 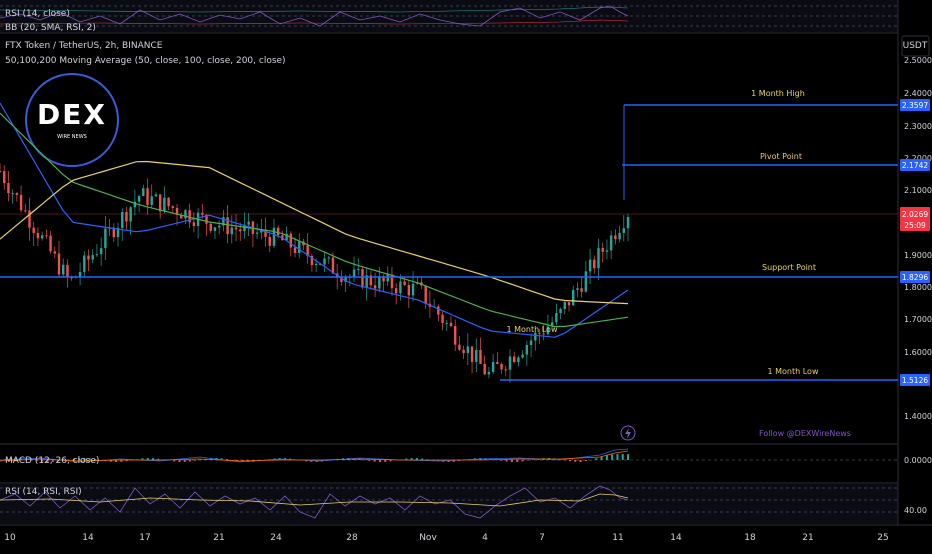 What do you see at coordinates (918, 60) in the screenshot?
I see `svg-text: 2.5000` at bounding box center [918, 60].